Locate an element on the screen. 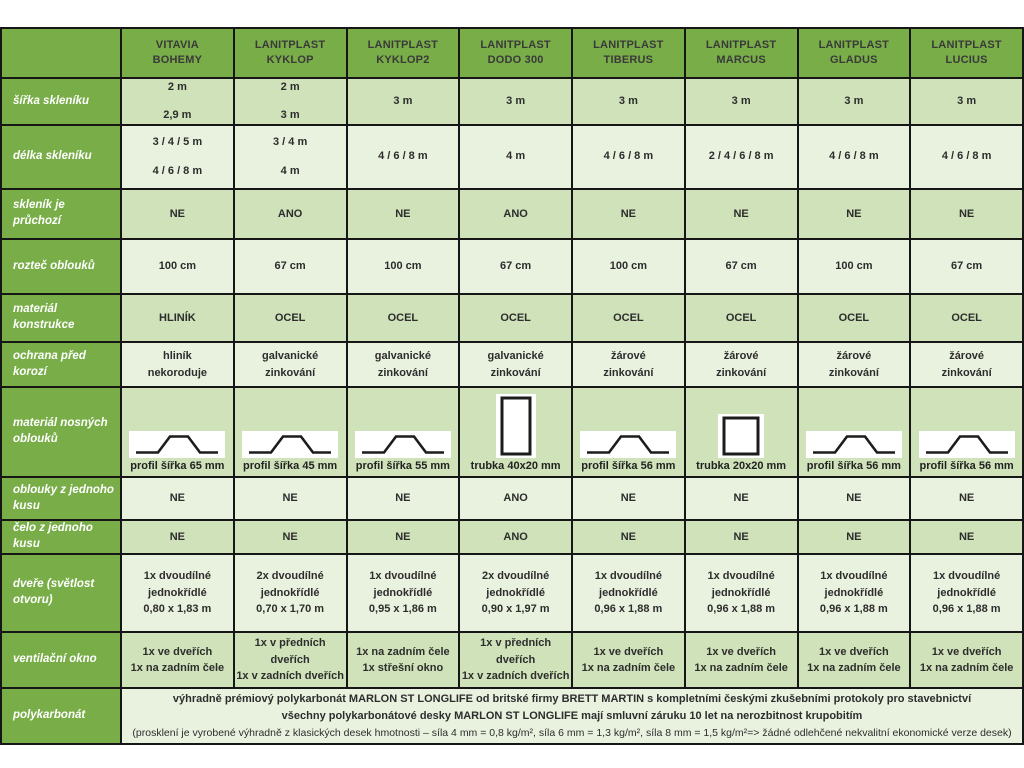  row-label-celo-kus: čelo z jednoho kusu is located at coordinates (61, 537).